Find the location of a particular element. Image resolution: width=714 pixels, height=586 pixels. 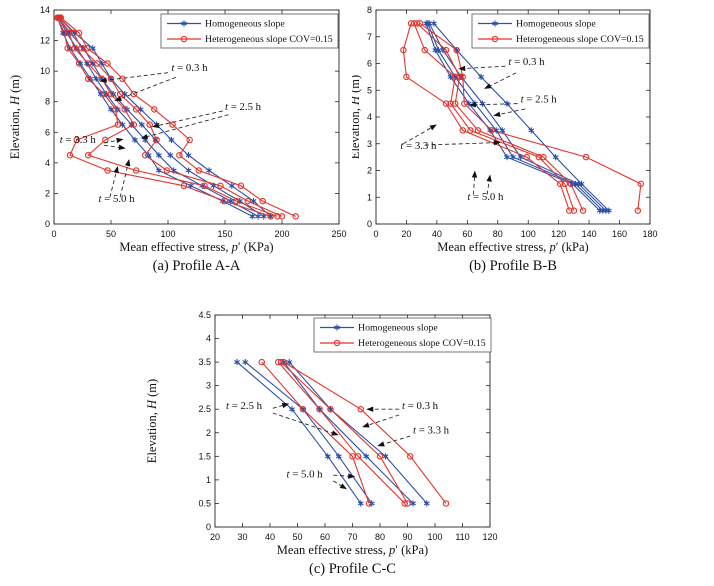

caption-profile-bb: (b) Profile B-B is located at coordinates (513, 266).